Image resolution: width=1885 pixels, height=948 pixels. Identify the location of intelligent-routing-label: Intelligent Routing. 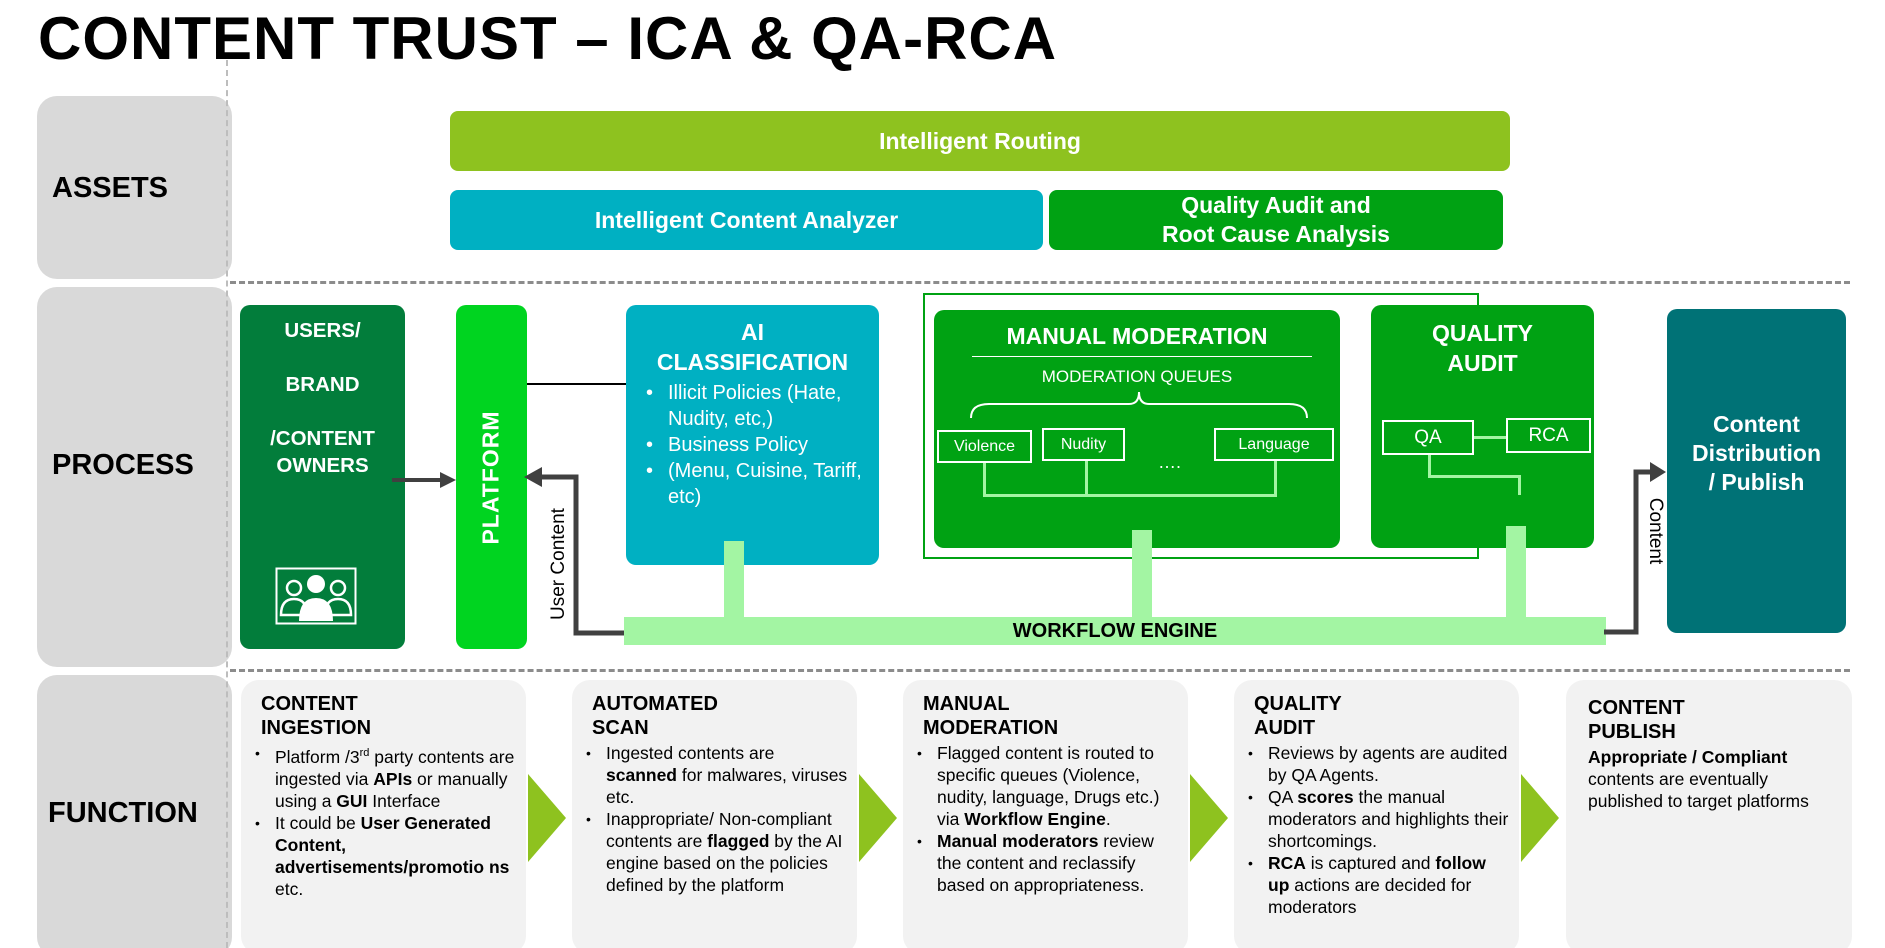
(980, 140).